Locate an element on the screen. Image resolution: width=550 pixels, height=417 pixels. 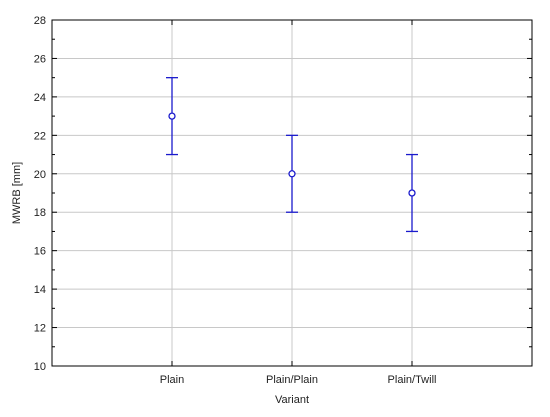
x-tick-label: Plain/Twill is located at coordinates (412, 380).